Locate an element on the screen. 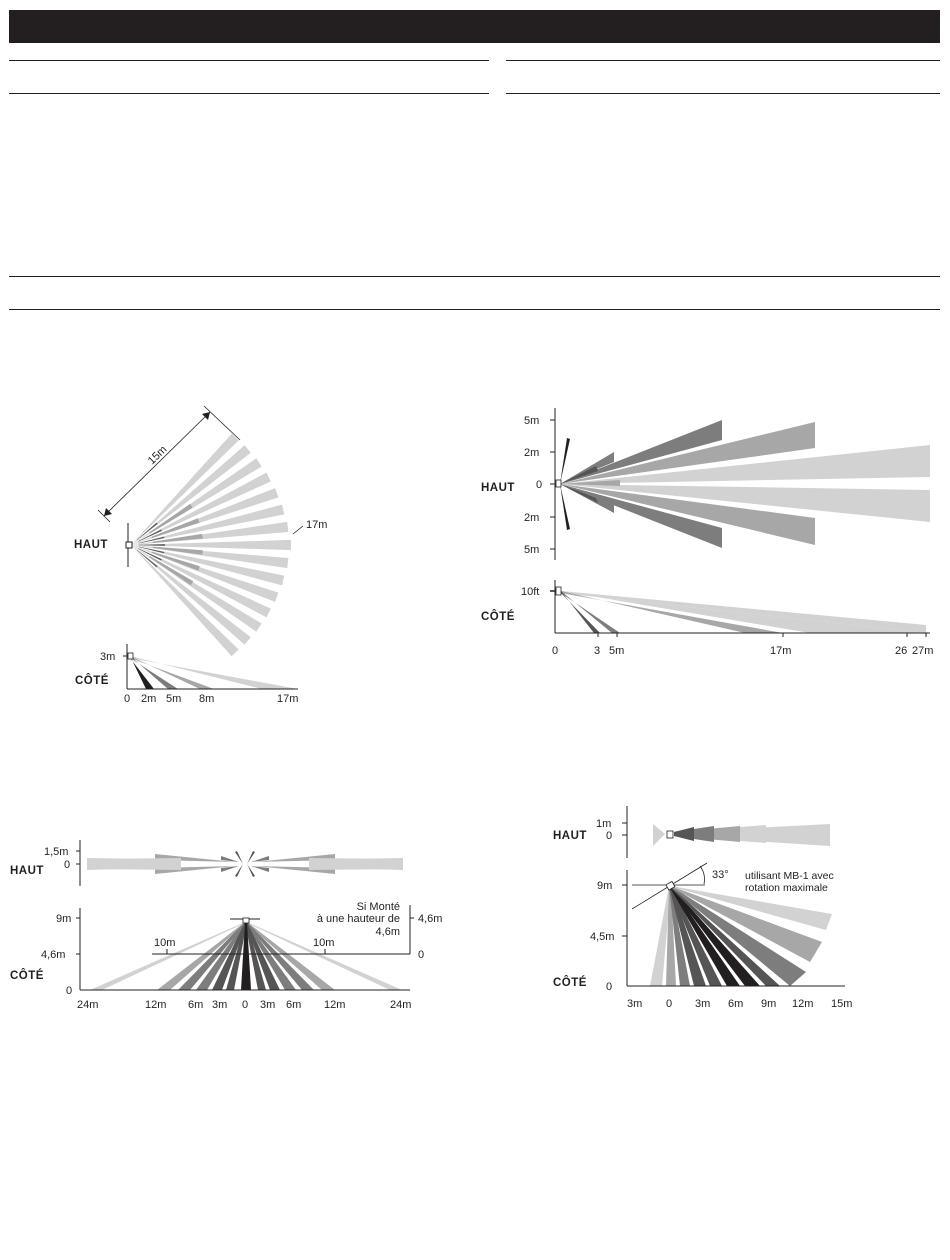  d4-side-tick-label: 4,5m is located at coordinates (602, 937).